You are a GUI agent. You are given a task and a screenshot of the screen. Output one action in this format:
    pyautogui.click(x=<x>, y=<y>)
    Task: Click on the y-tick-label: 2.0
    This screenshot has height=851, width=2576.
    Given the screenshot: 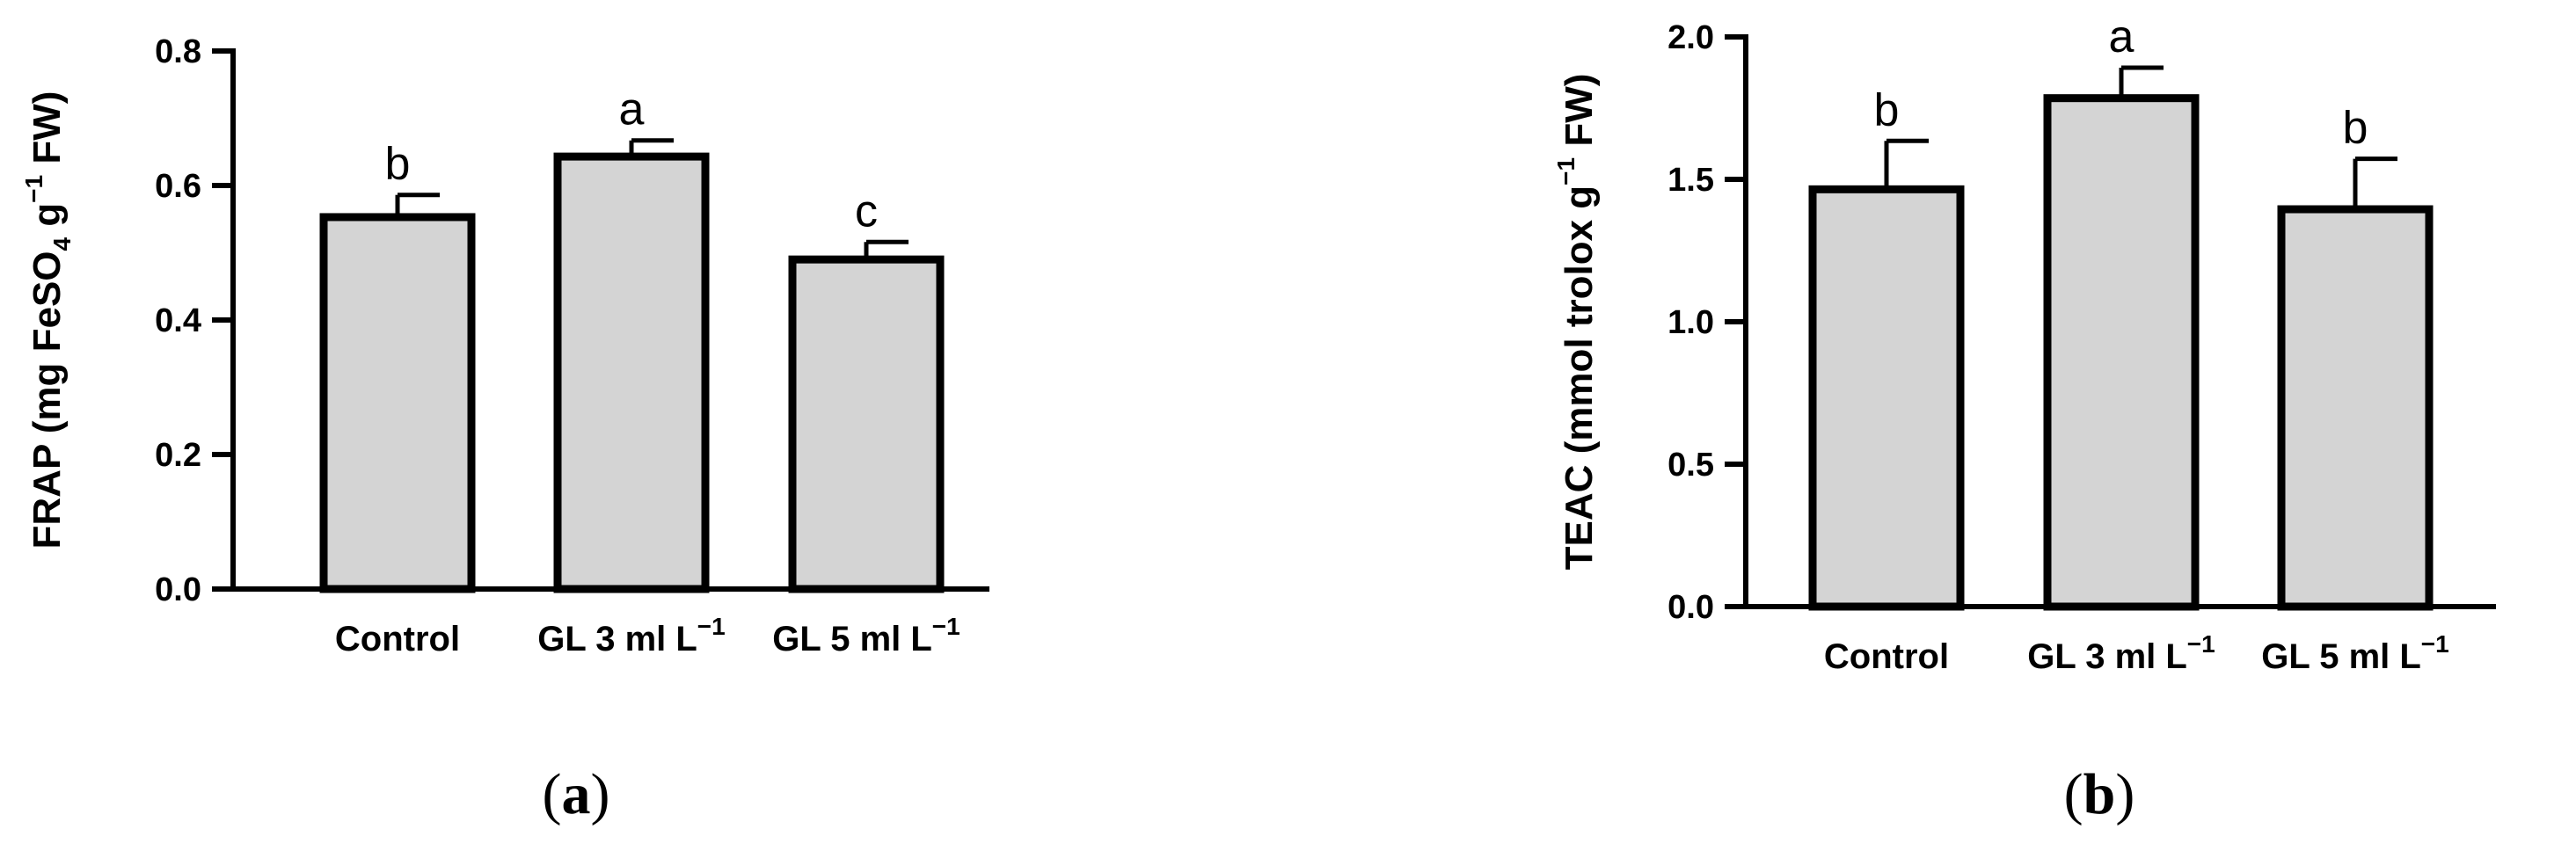 What is the action you would take?
    pyautogui.click(x=1690, y=37)
    